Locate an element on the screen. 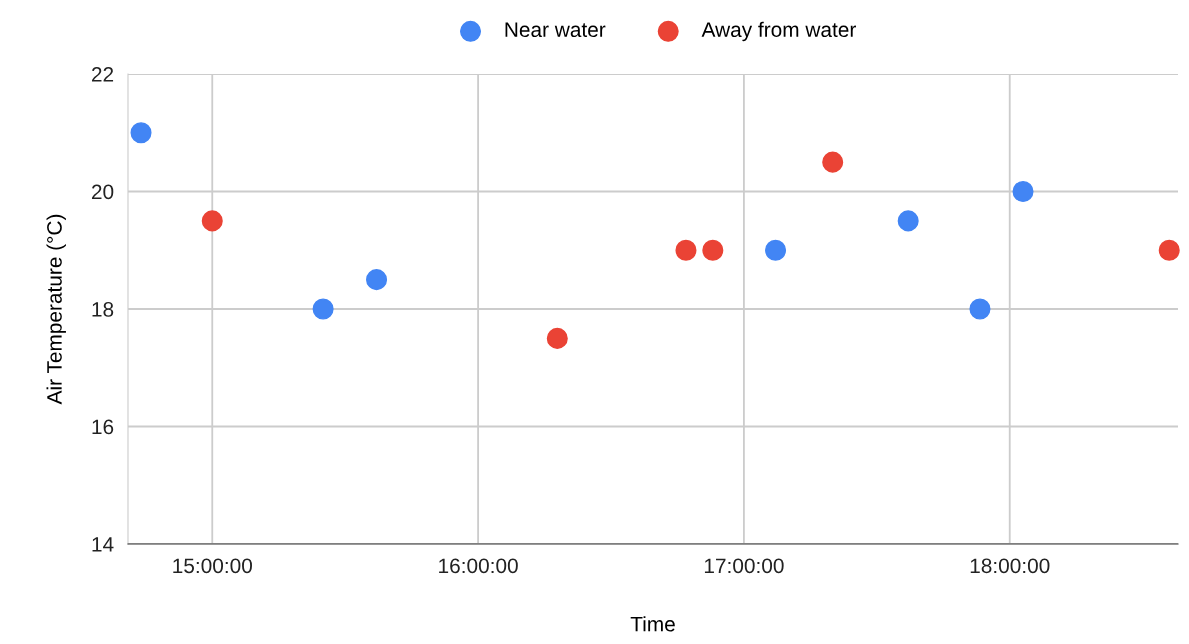  y-axis-title: Air Temperature (°C) is located at coordinates (56, 309).